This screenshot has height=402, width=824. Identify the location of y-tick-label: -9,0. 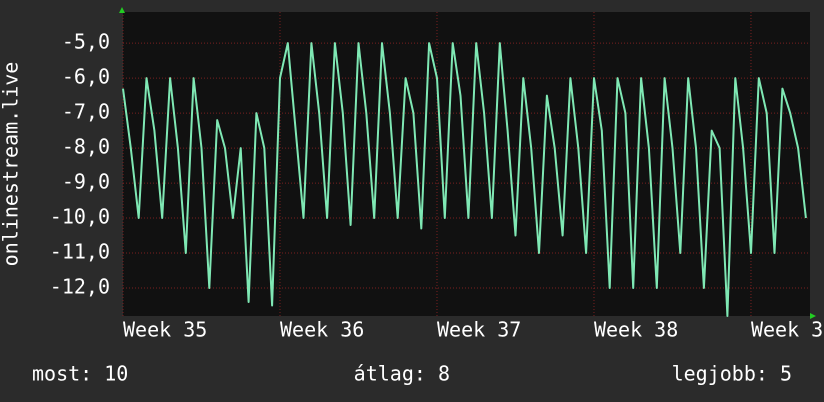
(86, 182).